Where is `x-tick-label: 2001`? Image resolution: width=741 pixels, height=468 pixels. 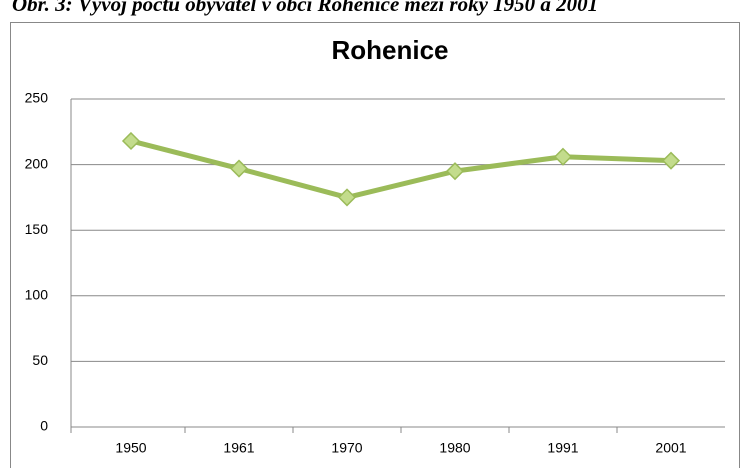
x-tick-label: 2001 is located at coordinates (670, 448).